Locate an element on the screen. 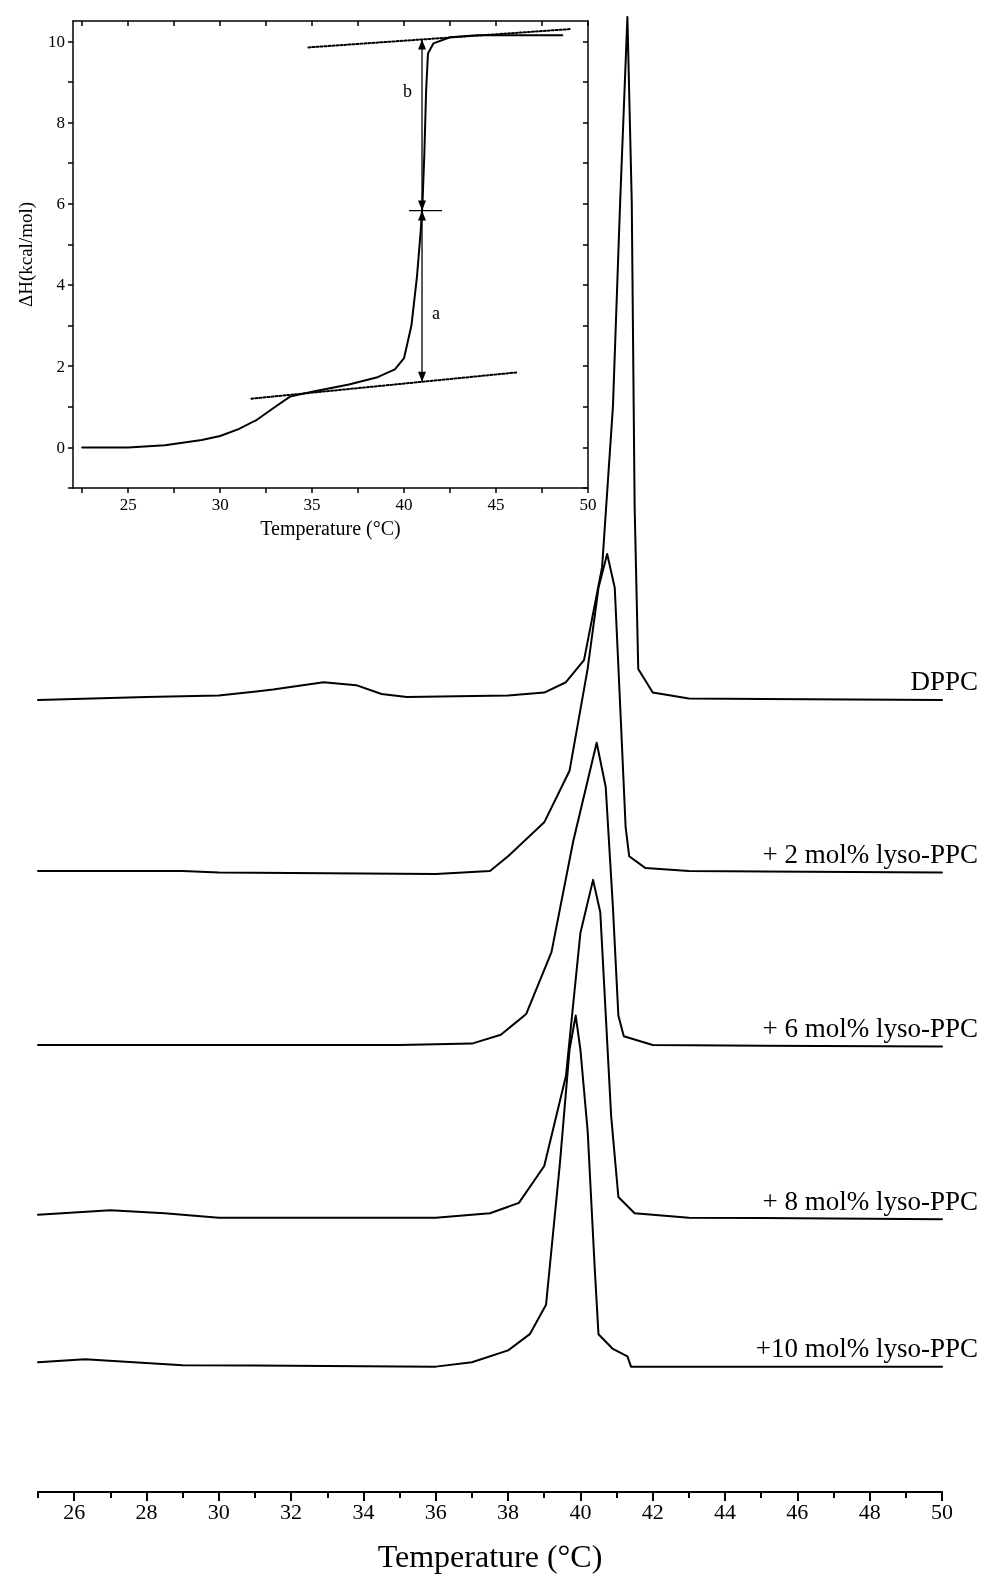 The height and width of the screenshot is (1590, 987). y-tick-label: 4 is located at coordinates (61, 285).